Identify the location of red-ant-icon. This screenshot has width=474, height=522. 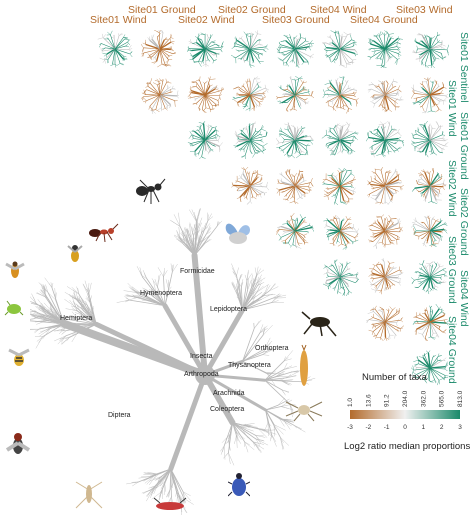
(104, 233).